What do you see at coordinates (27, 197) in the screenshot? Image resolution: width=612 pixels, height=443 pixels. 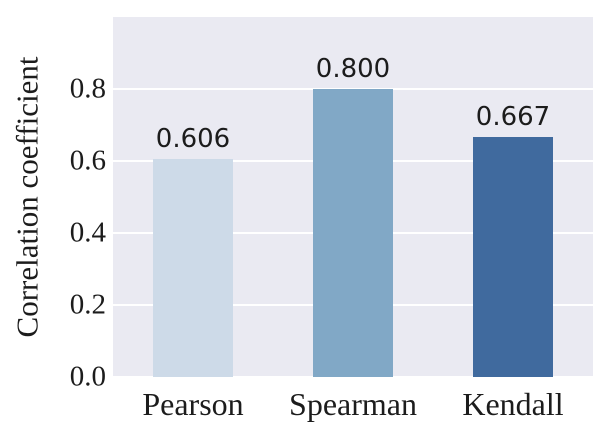 I see `y-axis-label: Correlation coefficient` at bounding box center [27, 197].